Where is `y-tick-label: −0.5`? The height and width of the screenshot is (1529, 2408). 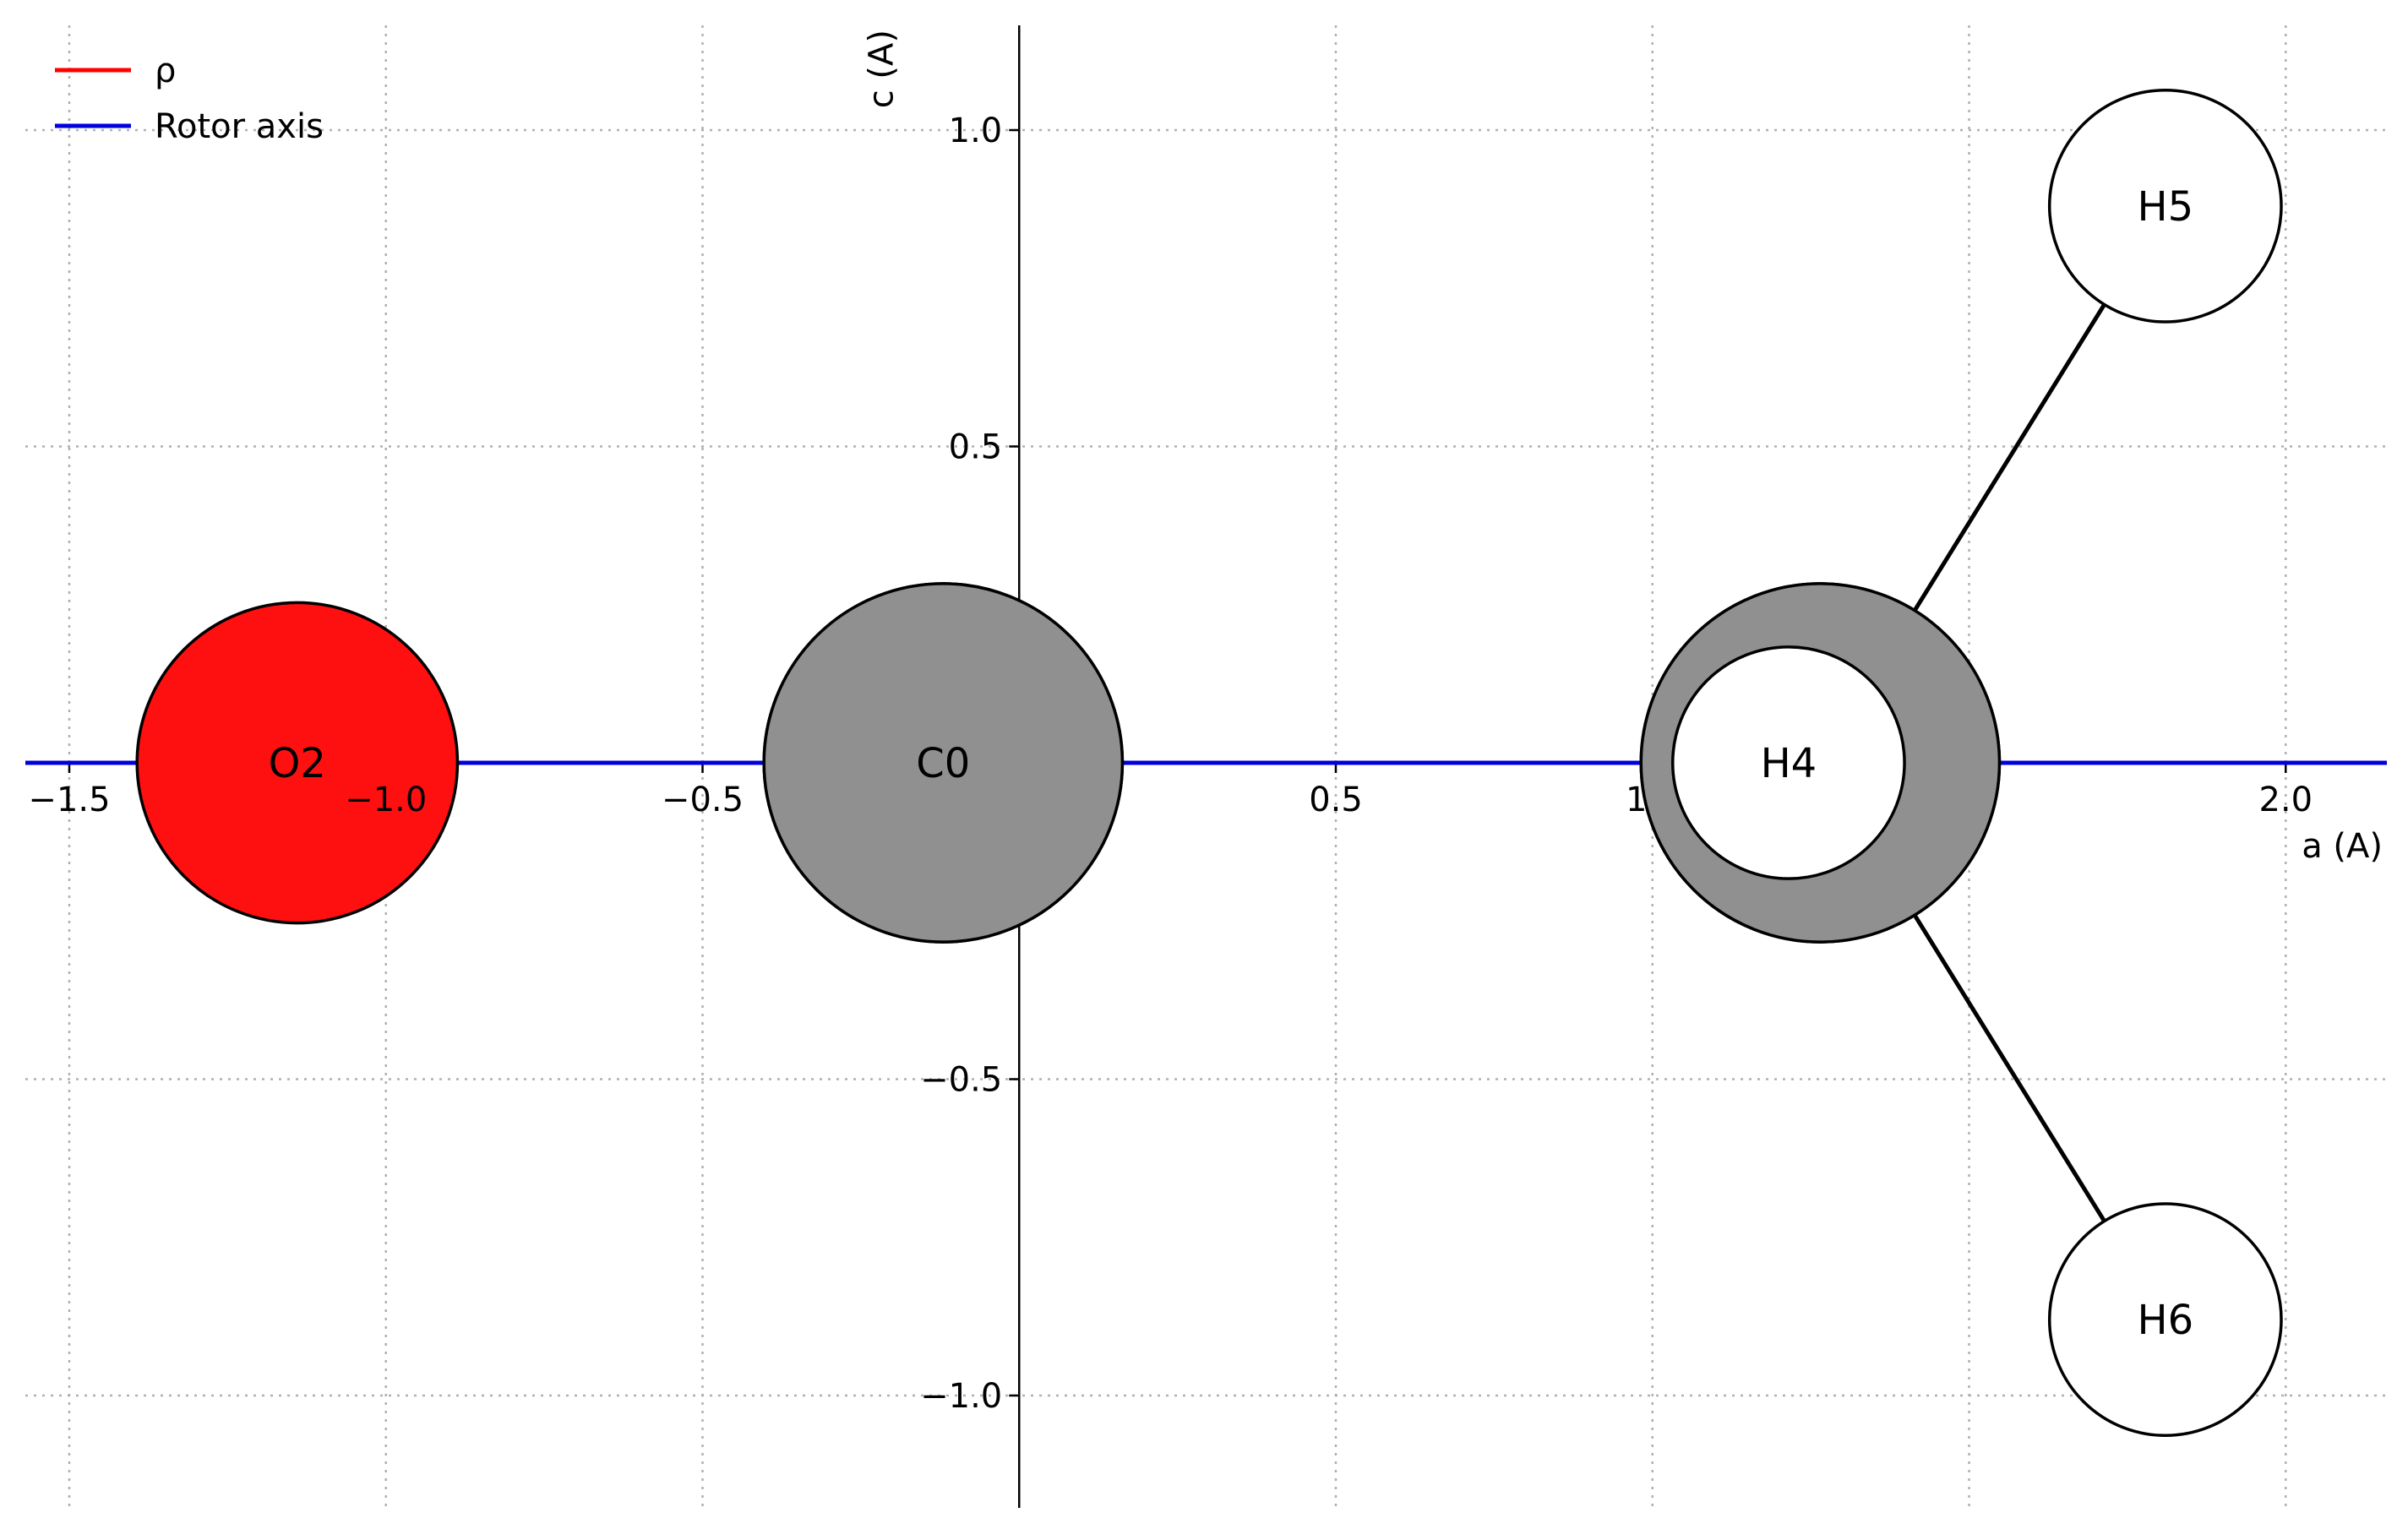
y-tick-label: −0.5 is located at coordinates (961, 1080).